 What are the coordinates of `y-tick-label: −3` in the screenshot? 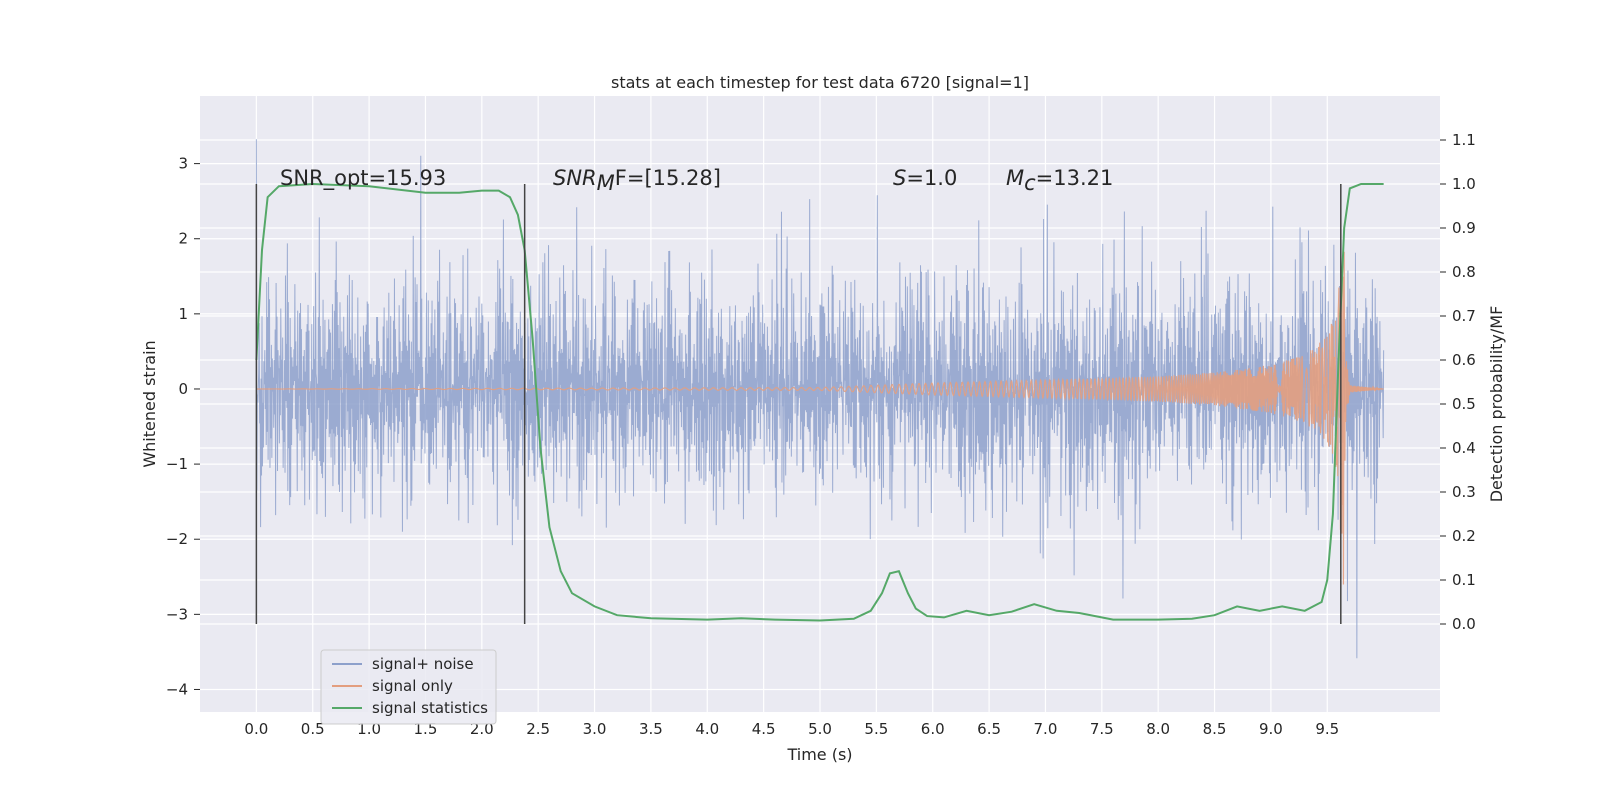 It's located at (177, 614).